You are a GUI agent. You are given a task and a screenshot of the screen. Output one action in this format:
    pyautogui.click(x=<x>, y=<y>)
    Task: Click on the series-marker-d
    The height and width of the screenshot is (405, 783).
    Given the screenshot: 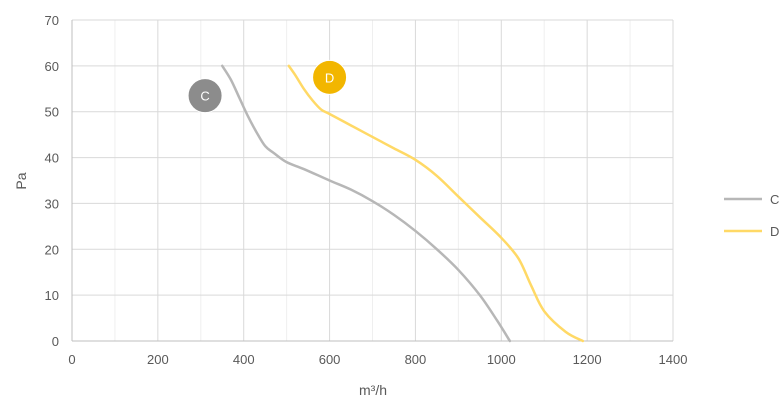 What is the action you would take?
    pyautogui.click(x=330, y=77)
    